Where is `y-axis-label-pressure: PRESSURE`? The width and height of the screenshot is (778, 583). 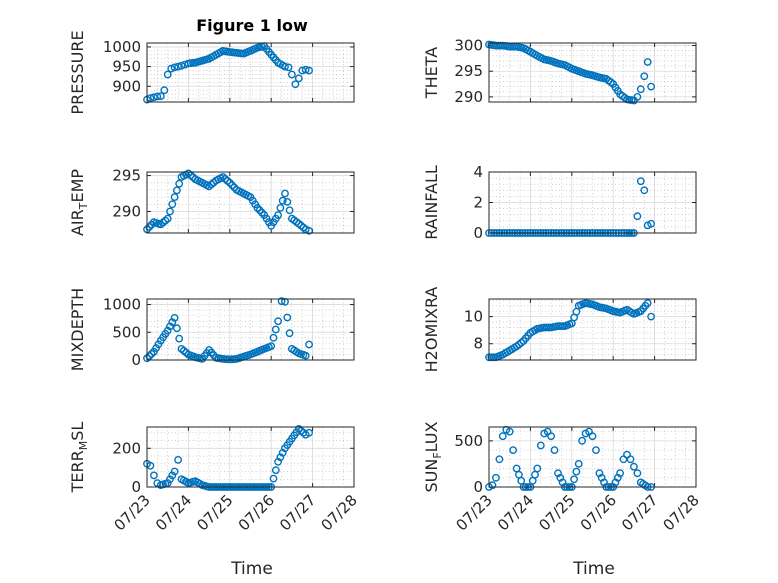 y-axis-label-pressure: PRESSURE is located at coordinates (77, 72).